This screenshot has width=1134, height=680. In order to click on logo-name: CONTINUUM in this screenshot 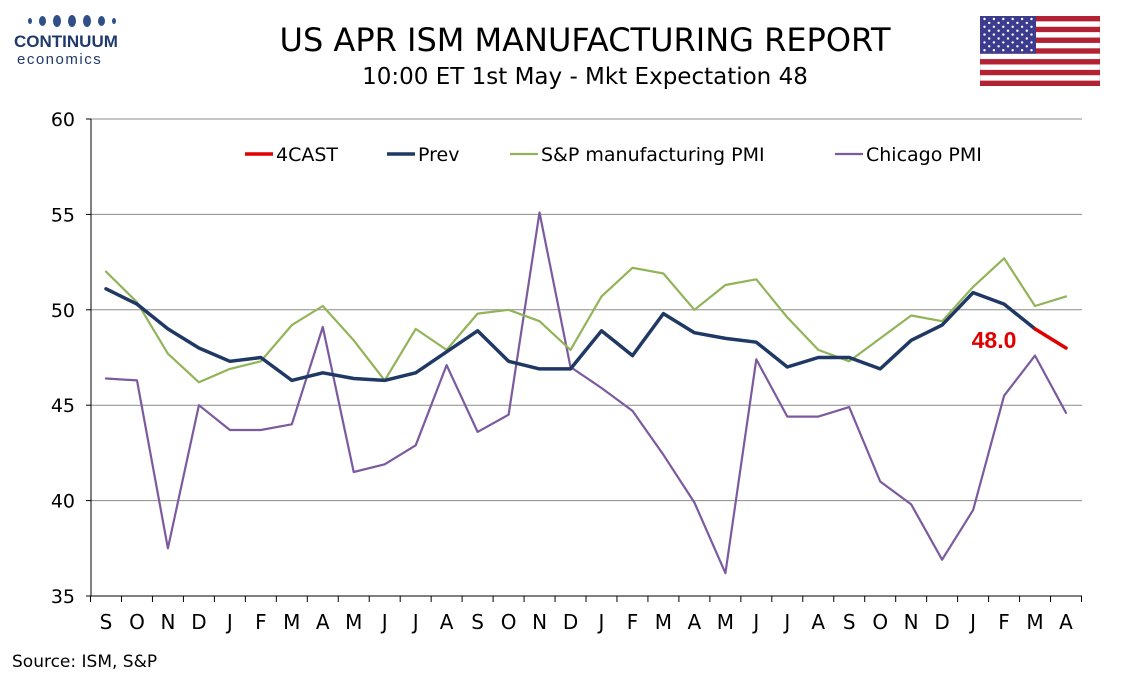, I will do `click(66, 41)`.